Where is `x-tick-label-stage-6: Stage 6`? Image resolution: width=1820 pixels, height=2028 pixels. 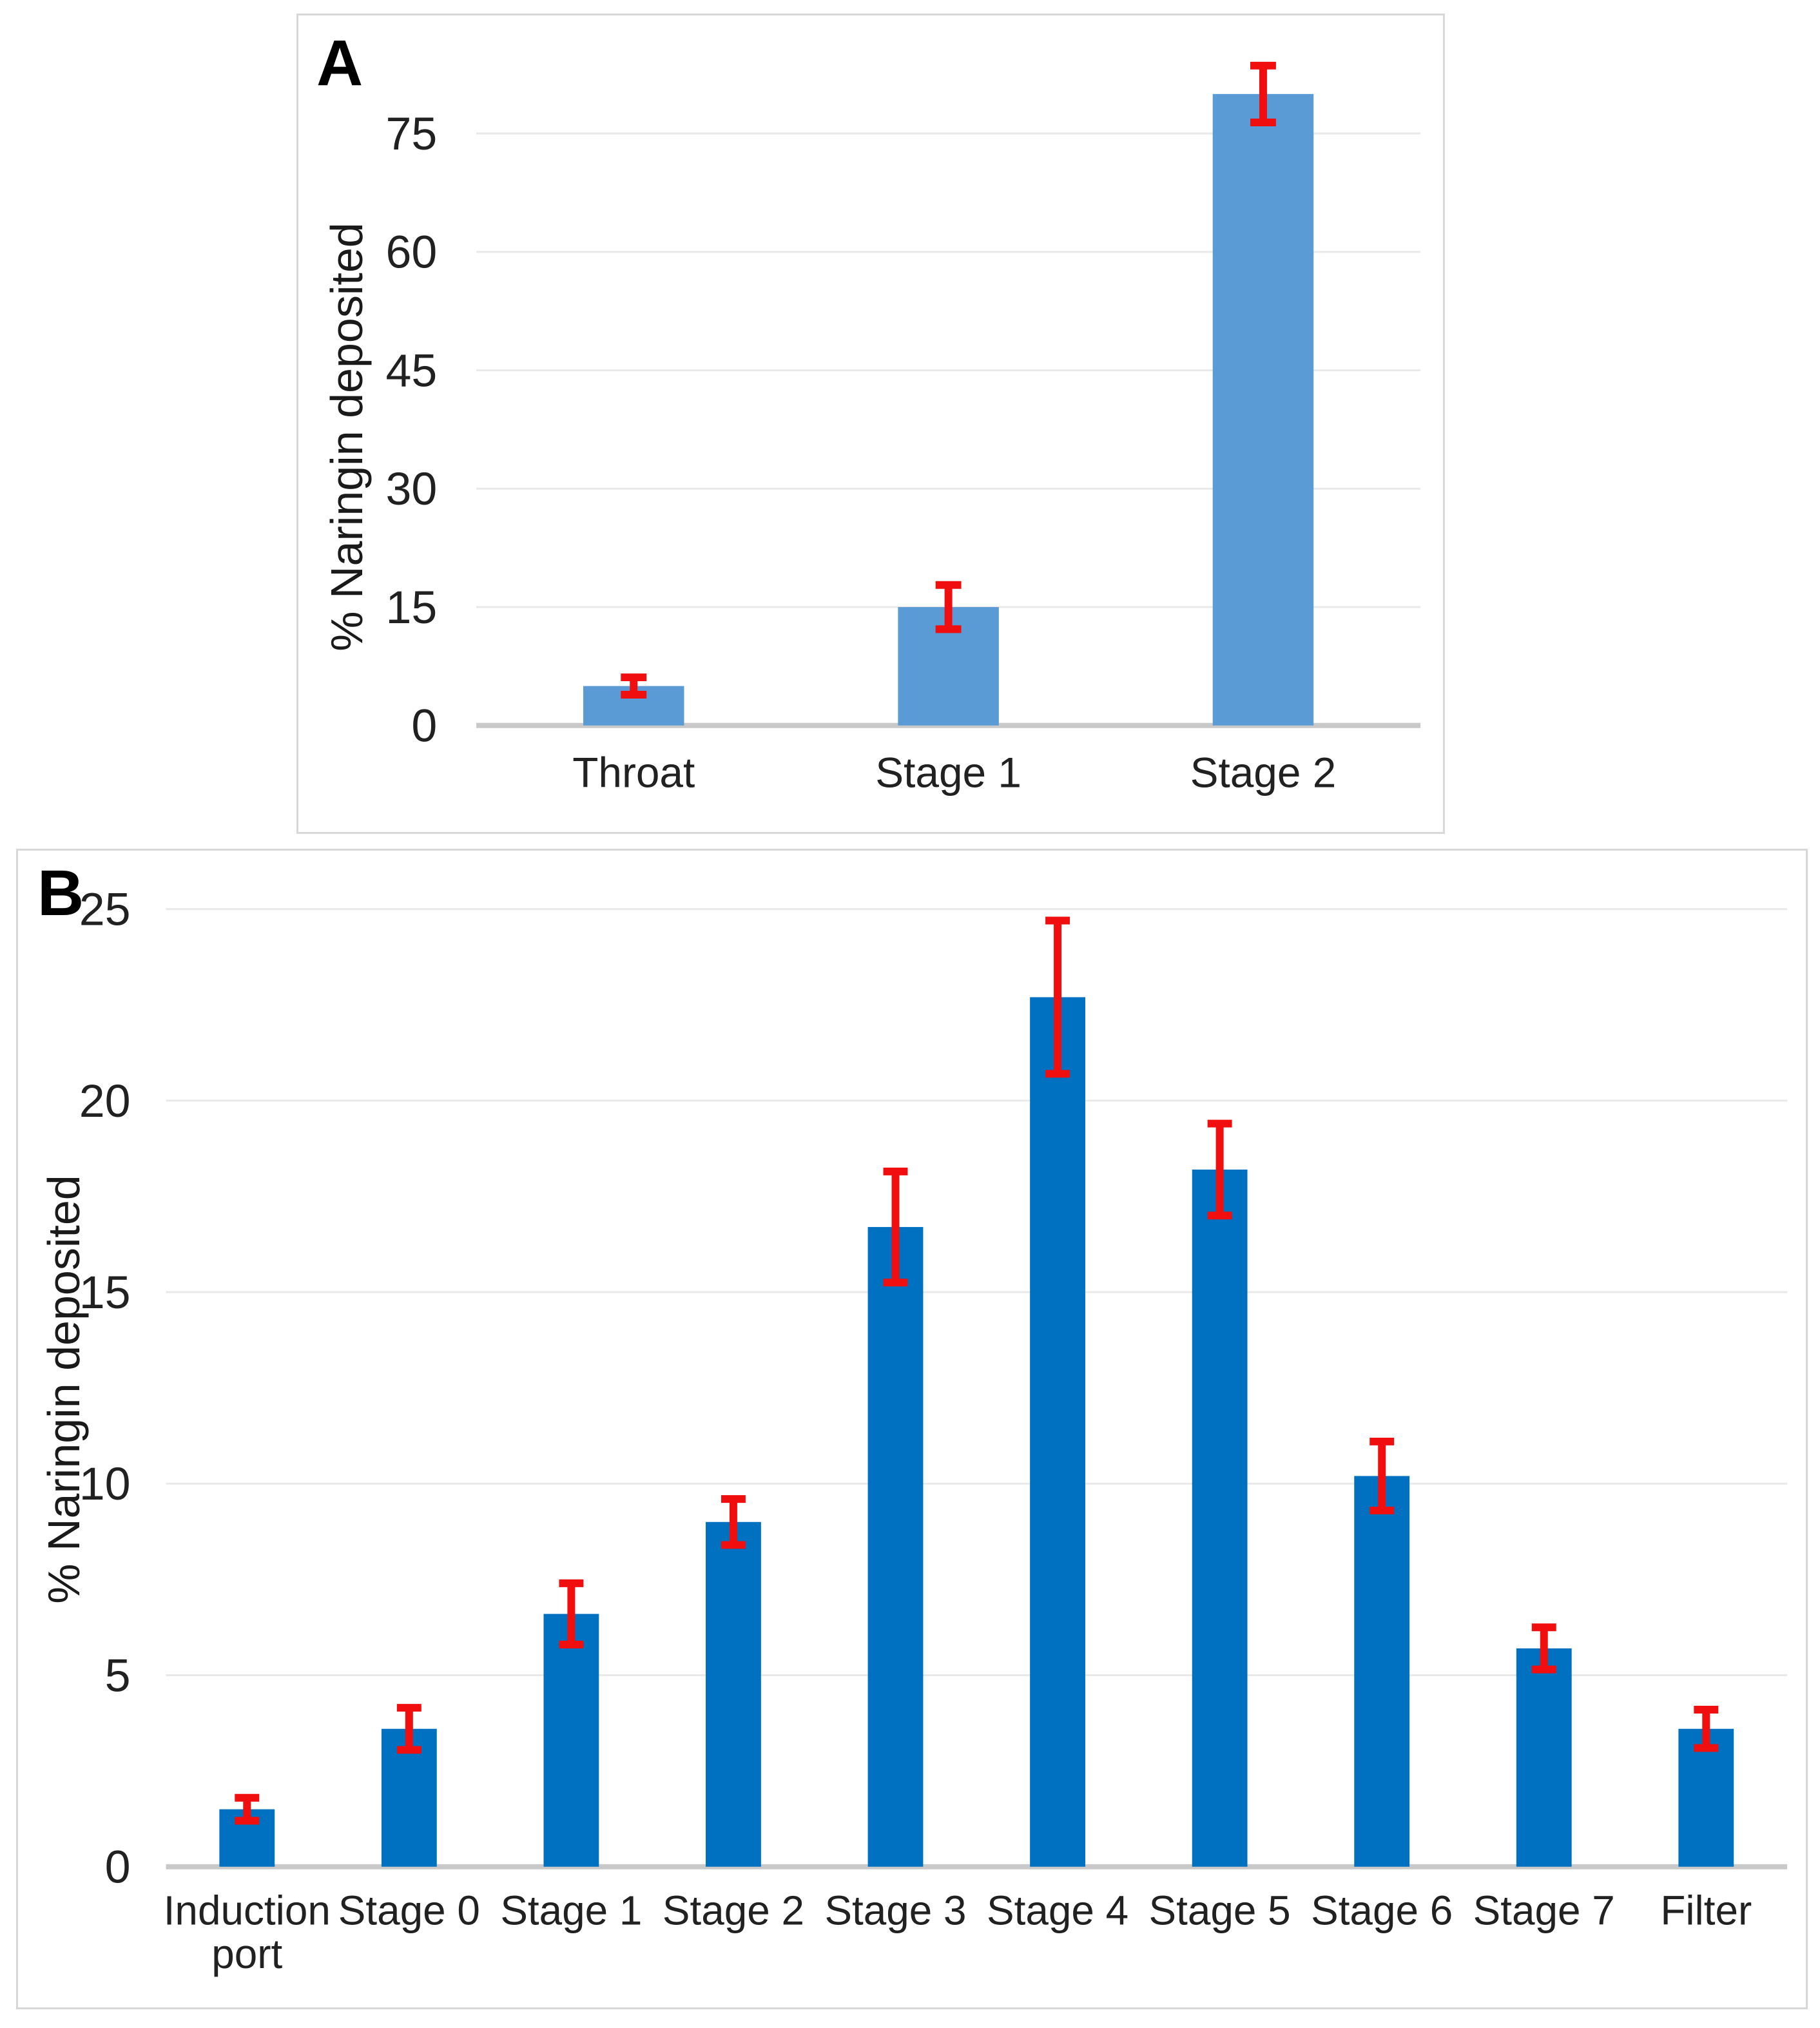
x-tick-label-stage-6: Stage 6 is located at coordinates (1382, 1910).